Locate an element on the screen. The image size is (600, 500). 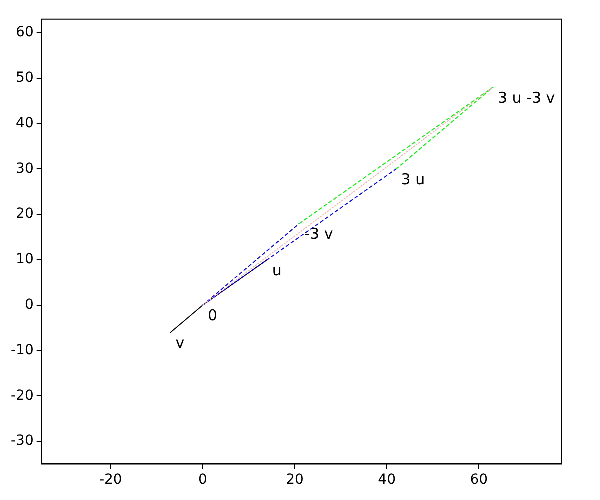
x-tick-label: 20 is located at coordinates (295, 480).